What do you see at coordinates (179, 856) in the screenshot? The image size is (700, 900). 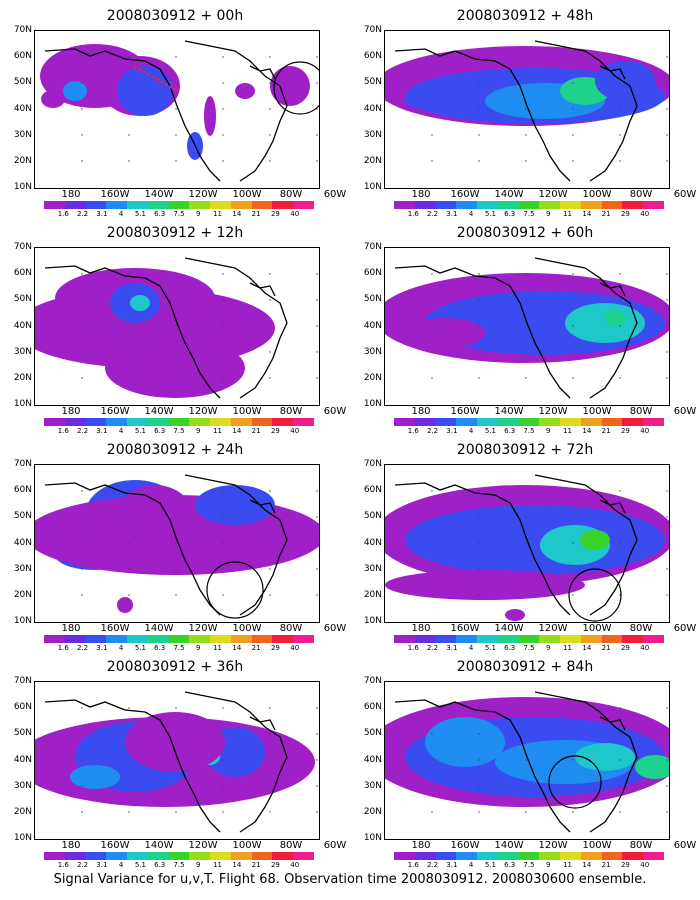 I see `colorbar` at bounding box center [179, 856].